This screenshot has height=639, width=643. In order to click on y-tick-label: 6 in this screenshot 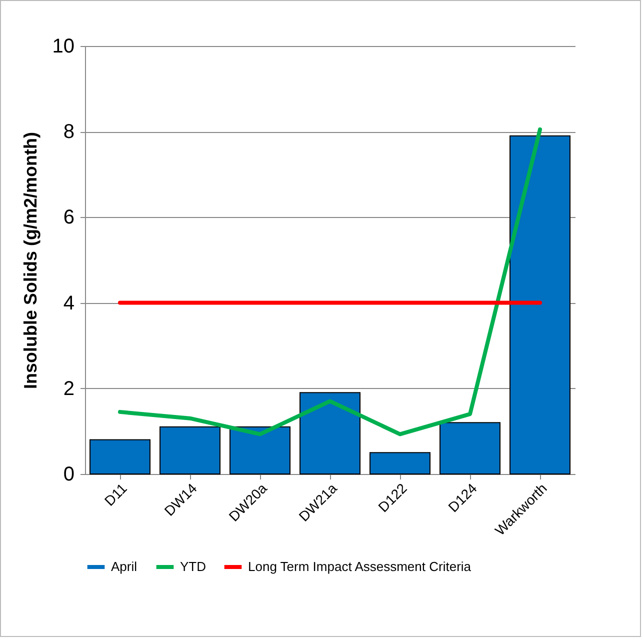, I will do `click(68, 217)`.